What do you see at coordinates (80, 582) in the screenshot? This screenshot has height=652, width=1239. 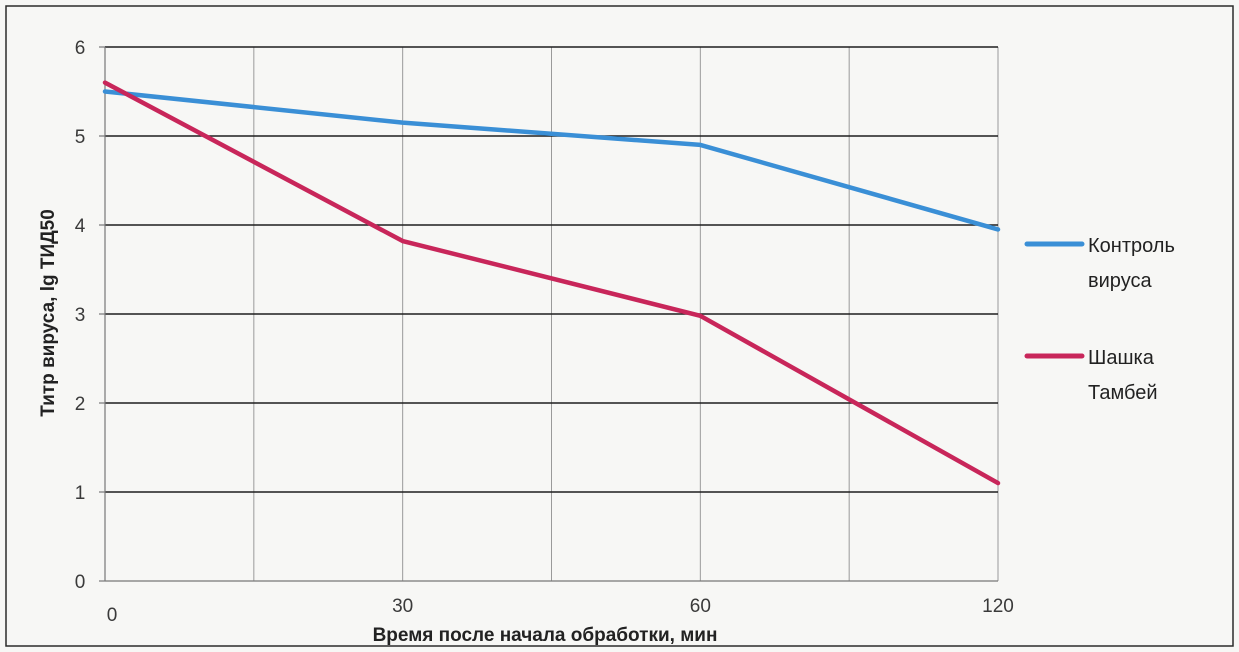 I see `y-tick-label: 0` at bounding box center [80, 582].